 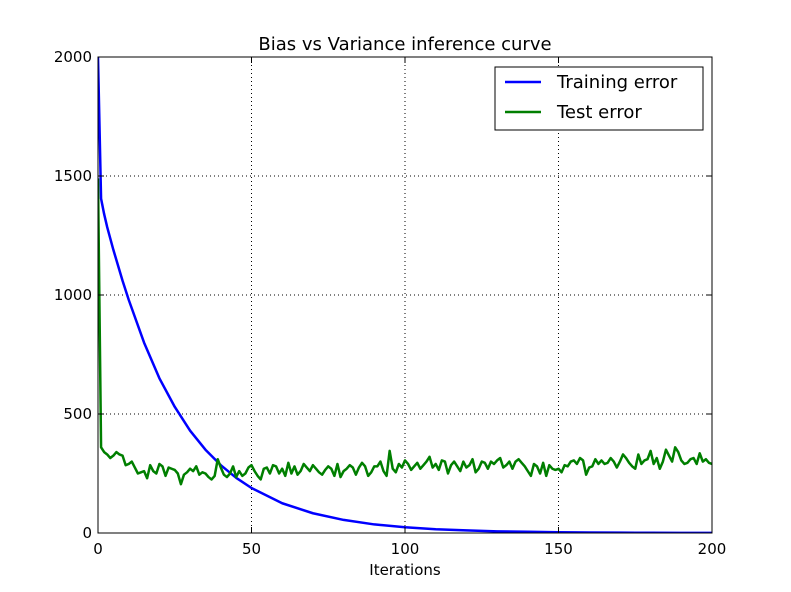 What do you see at coordinates (77, 414) in the screenshot?
I see `y-tick-label: 500` at bounding box center [77, 414].